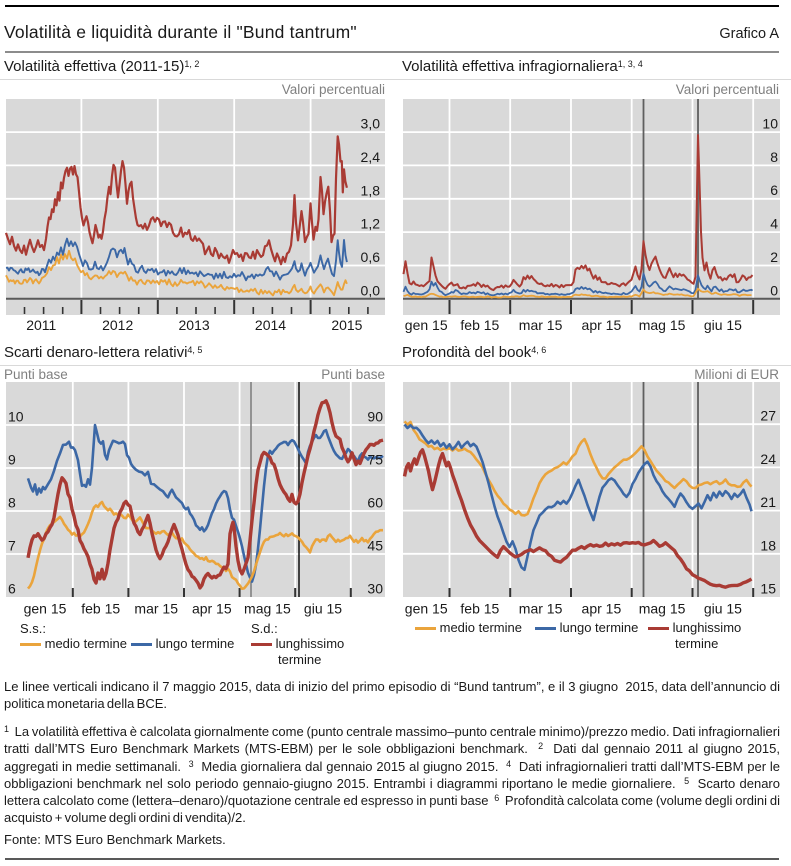 Image resolution: width=791 pixels, height=866 pixels. I want to click on svg-text: 21, so click(768, 502).